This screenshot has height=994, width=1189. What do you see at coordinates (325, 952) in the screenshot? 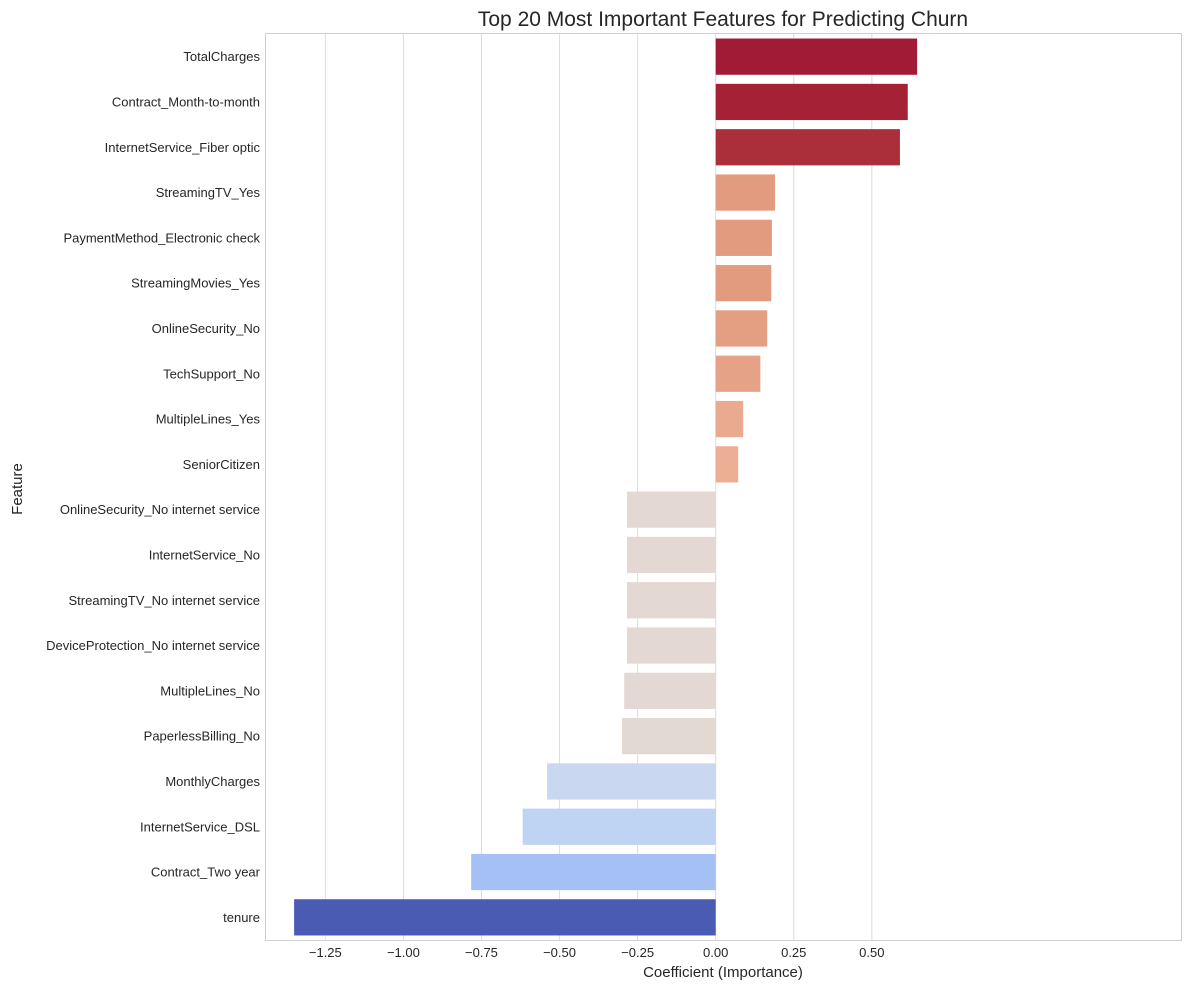
I see `x-tick-label: −1.25` at bounding box center [325, 952].